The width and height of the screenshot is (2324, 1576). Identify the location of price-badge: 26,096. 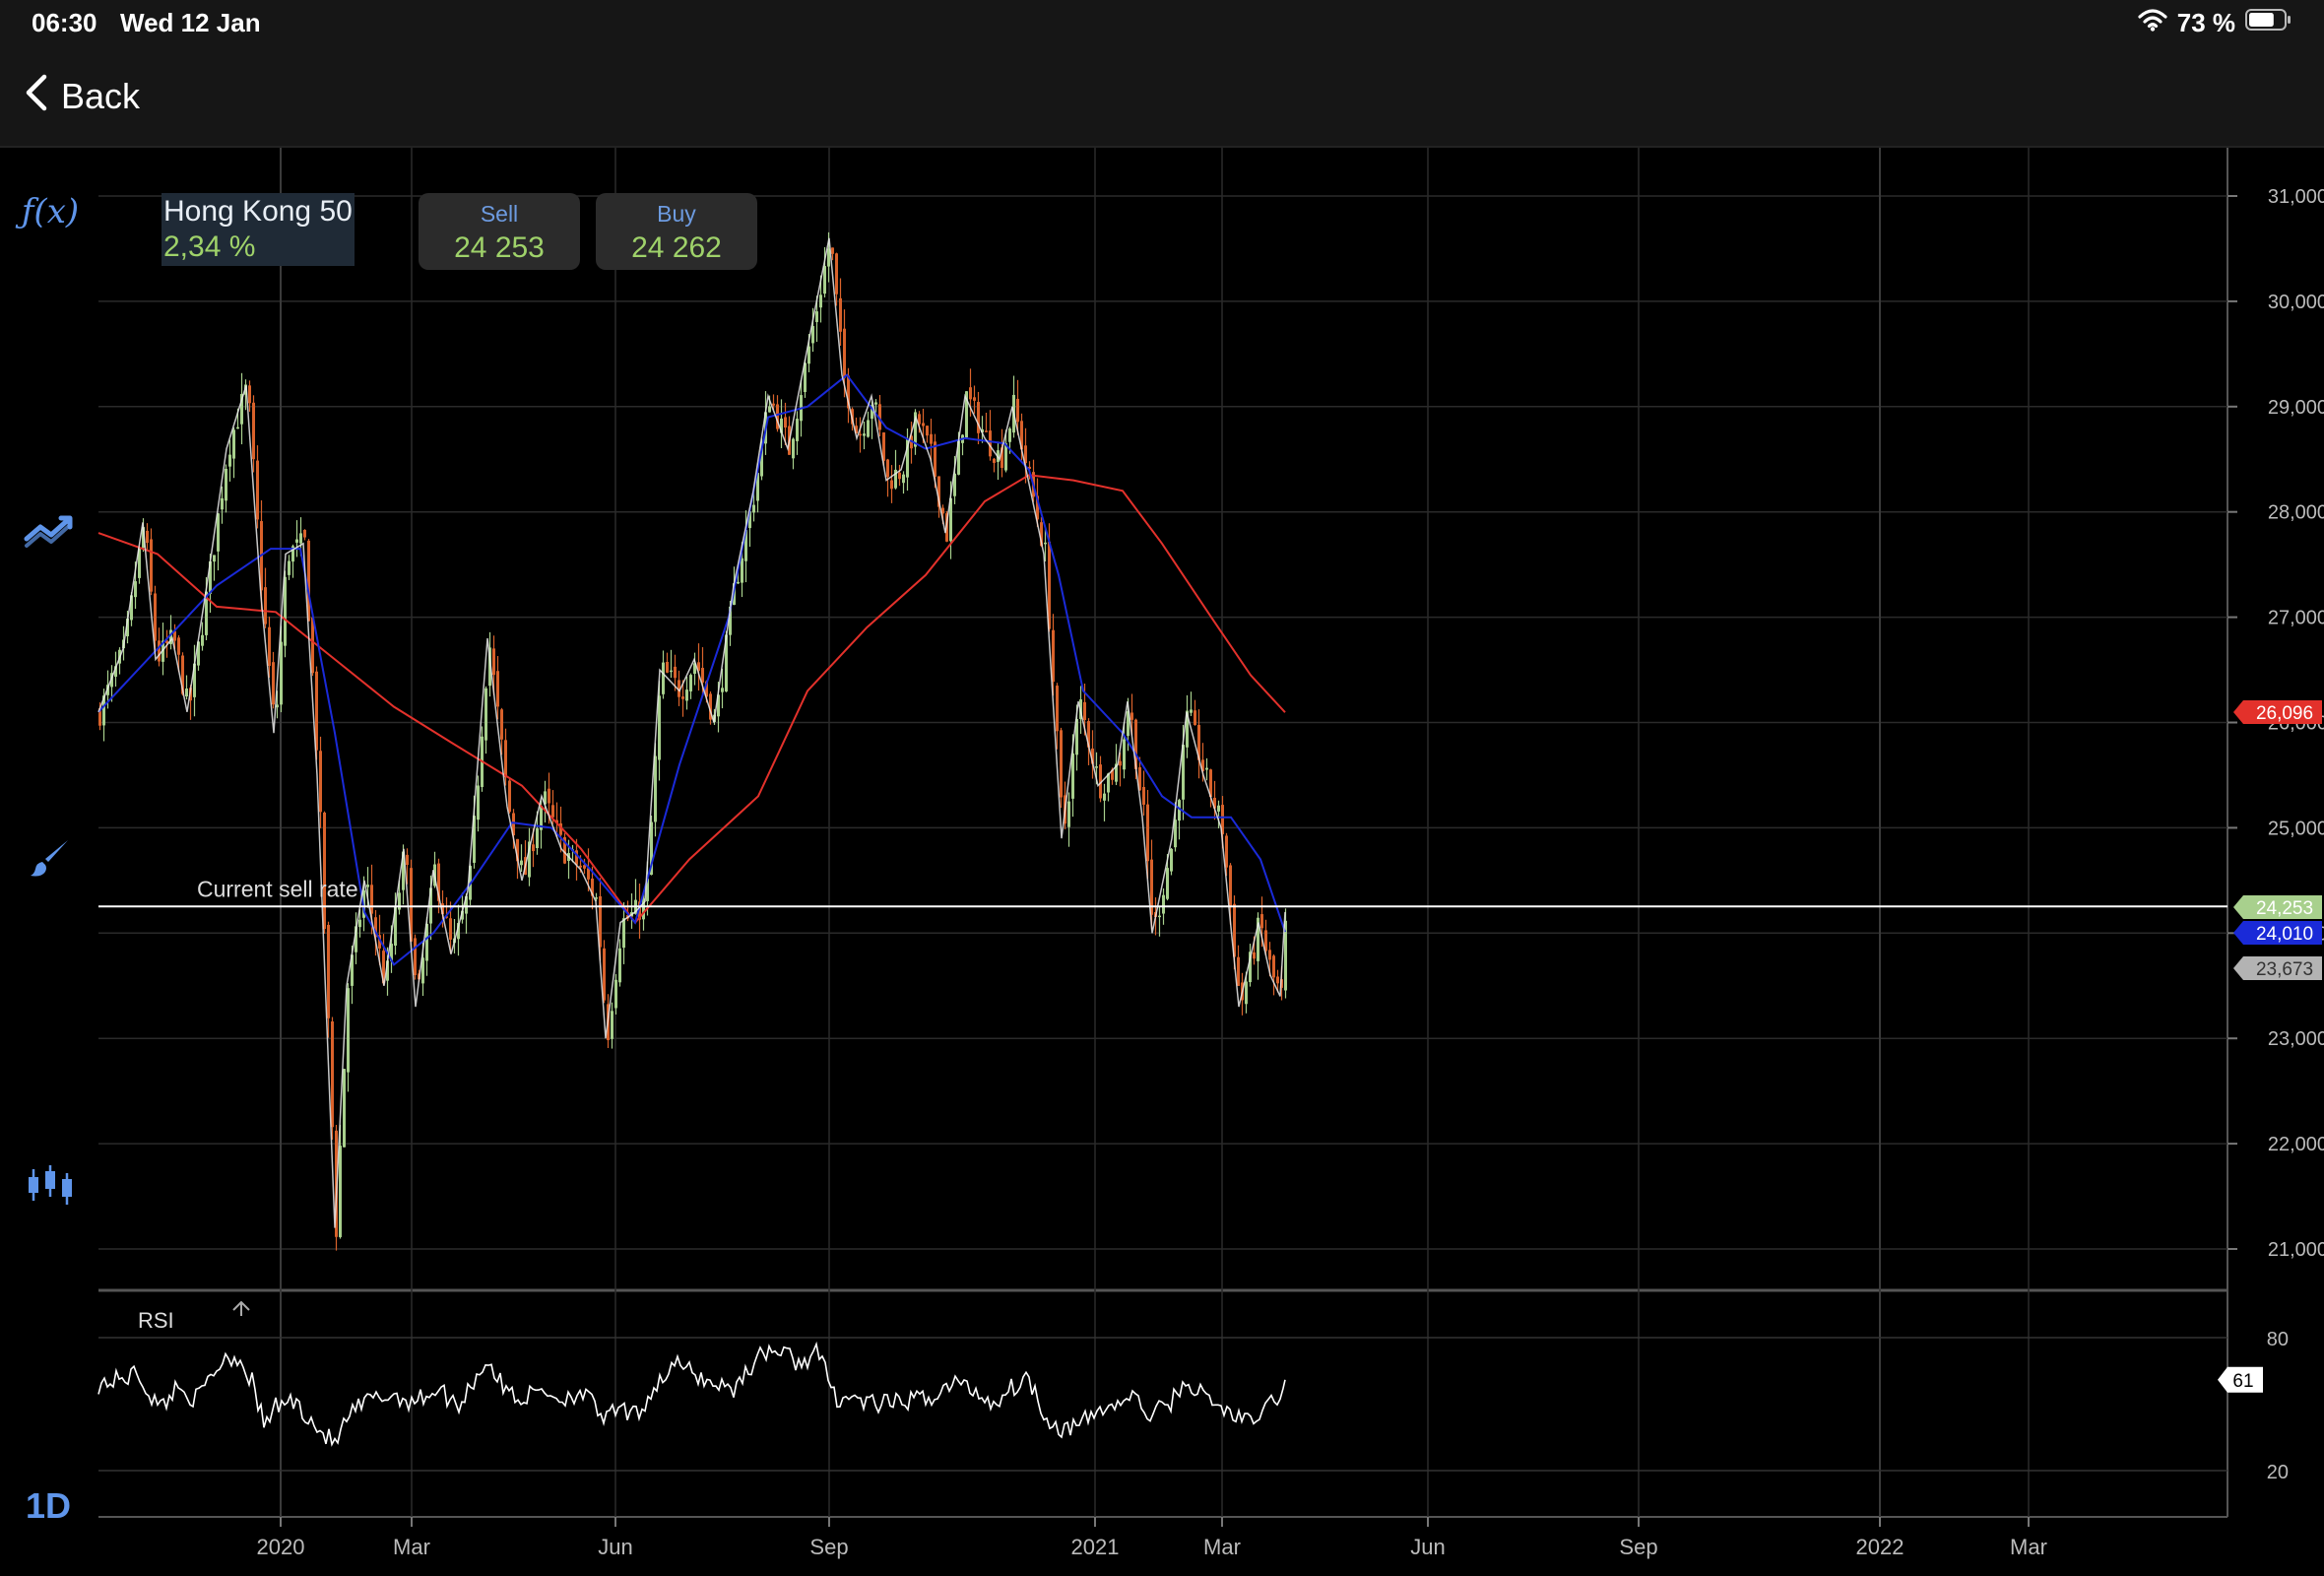
(2277, 712).